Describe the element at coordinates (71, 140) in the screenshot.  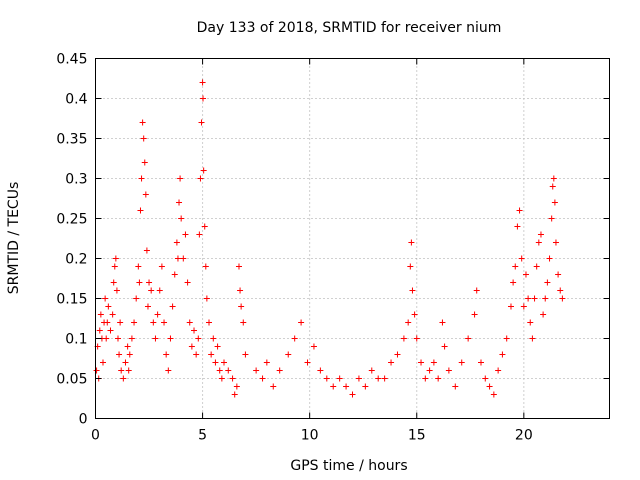
I see `y-tick-label: 0.35` at that location.